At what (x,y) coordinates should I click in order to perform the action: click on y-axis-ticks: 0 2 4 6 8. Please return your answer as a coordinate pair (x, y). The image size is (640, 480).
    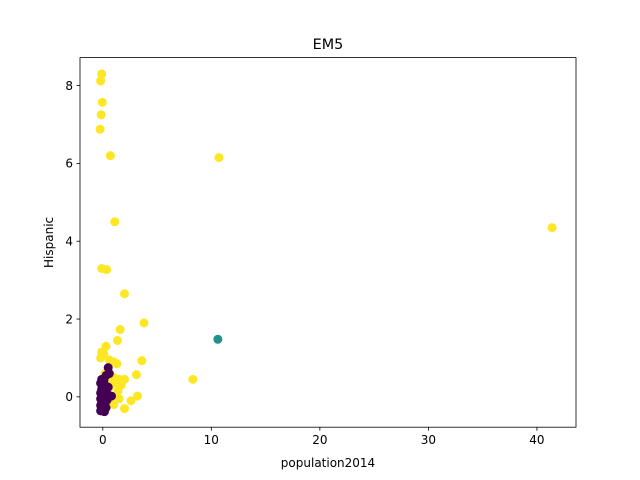
    Looking at the image, I should click on (72, 241).